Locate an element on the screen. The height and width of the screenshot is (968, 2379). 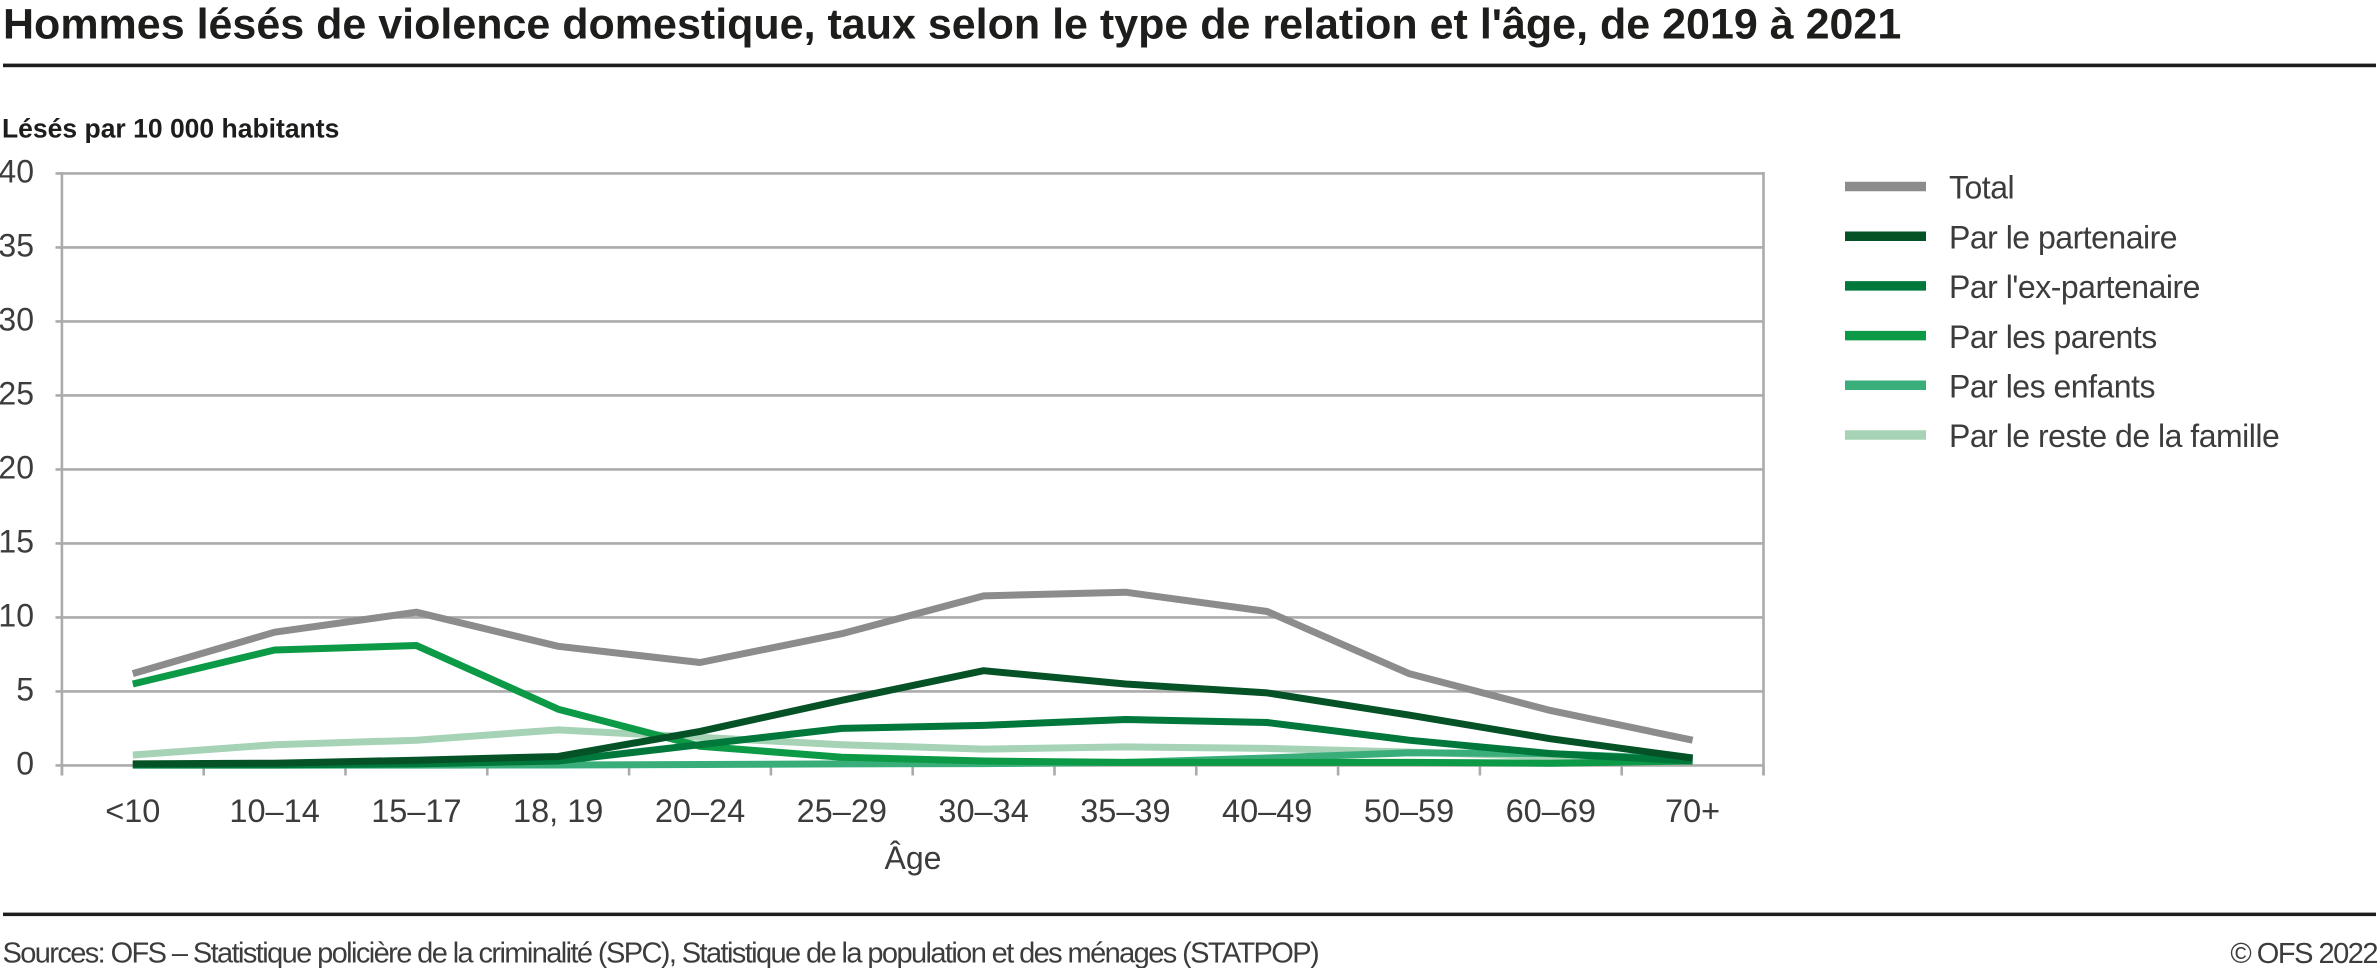
svg-text: Âge is located at coordinates (913, 858).